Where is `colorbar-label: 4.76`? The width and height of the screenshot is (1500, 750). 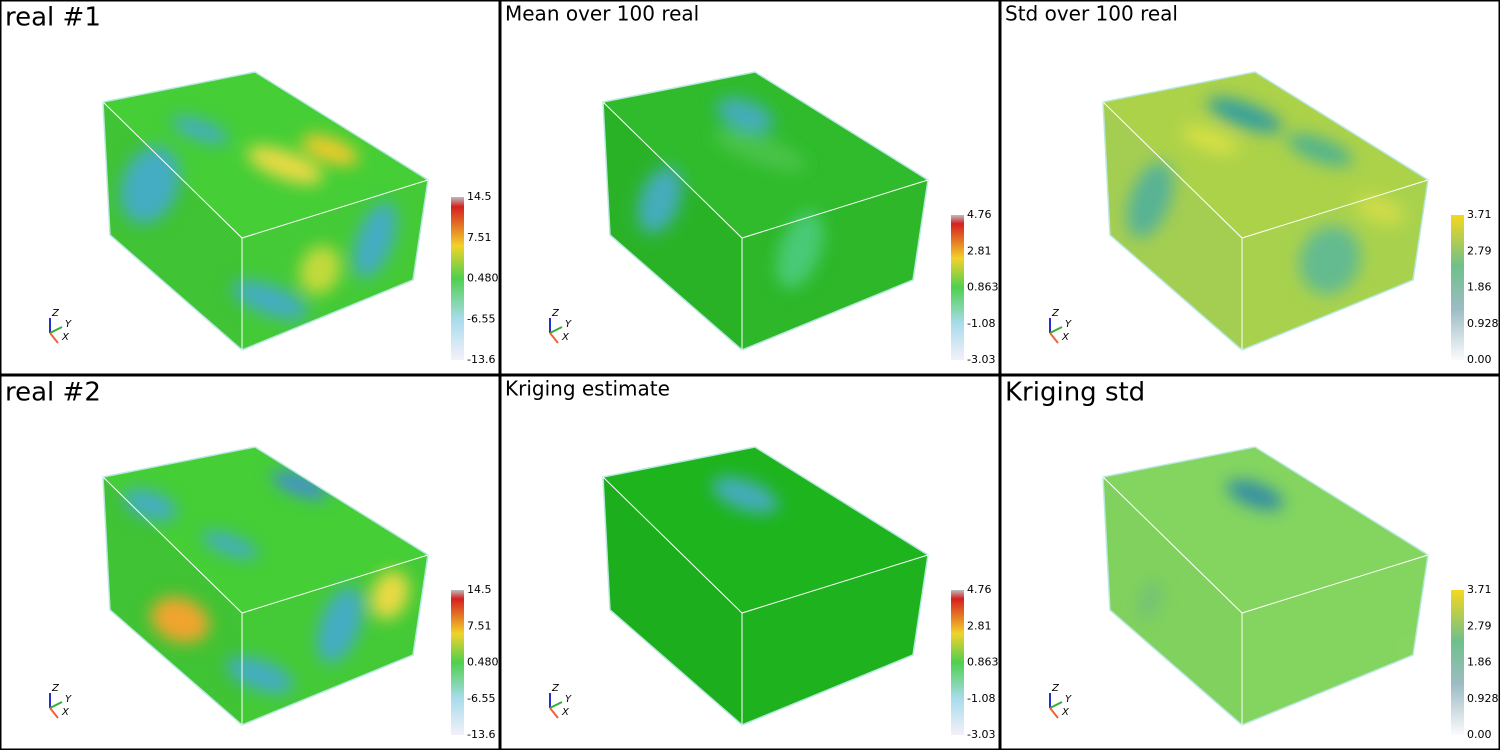
colorbar-label: 4.76 is located at coordinates (979, 214).